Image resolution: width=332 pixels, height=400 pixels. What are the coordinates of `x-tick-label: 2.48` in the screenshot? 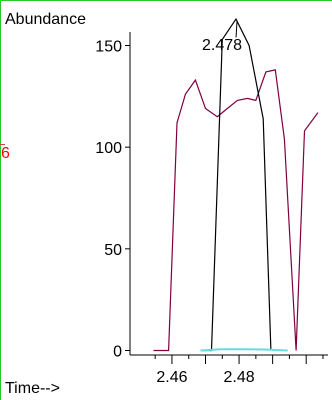 It's located at (238, 377).